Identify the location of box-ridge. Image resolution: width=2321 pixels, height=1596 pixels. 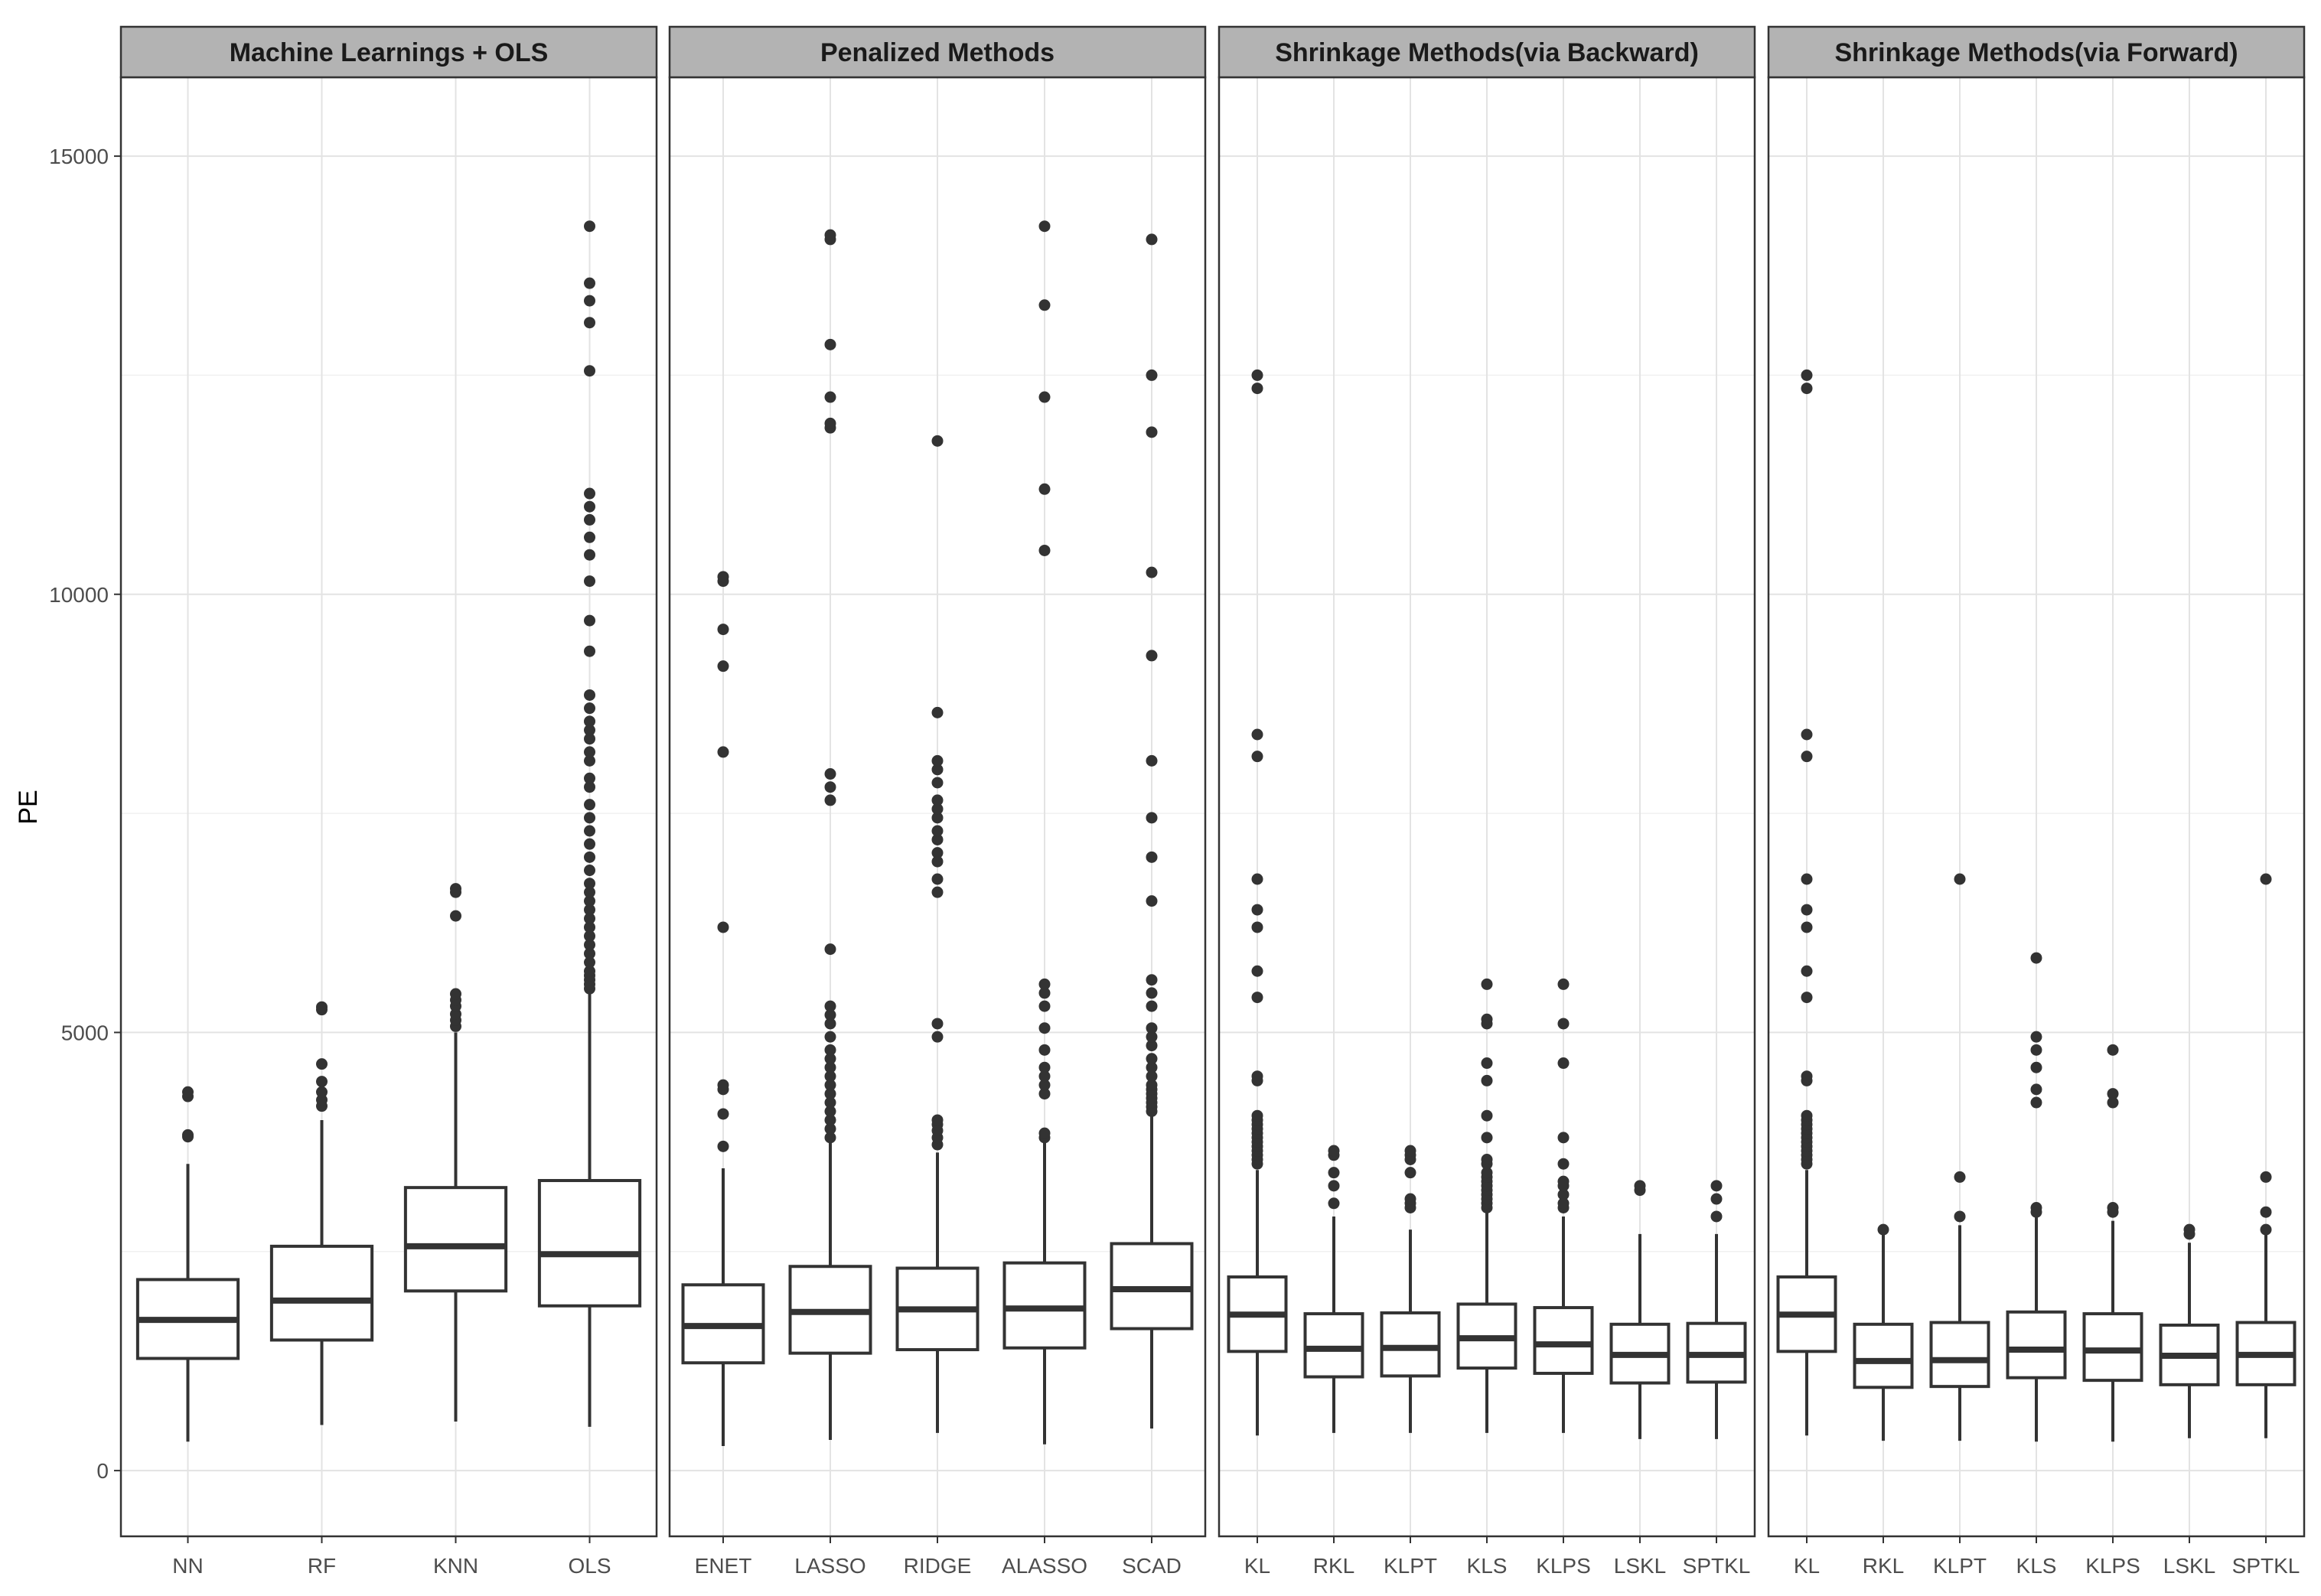
(937, 934).